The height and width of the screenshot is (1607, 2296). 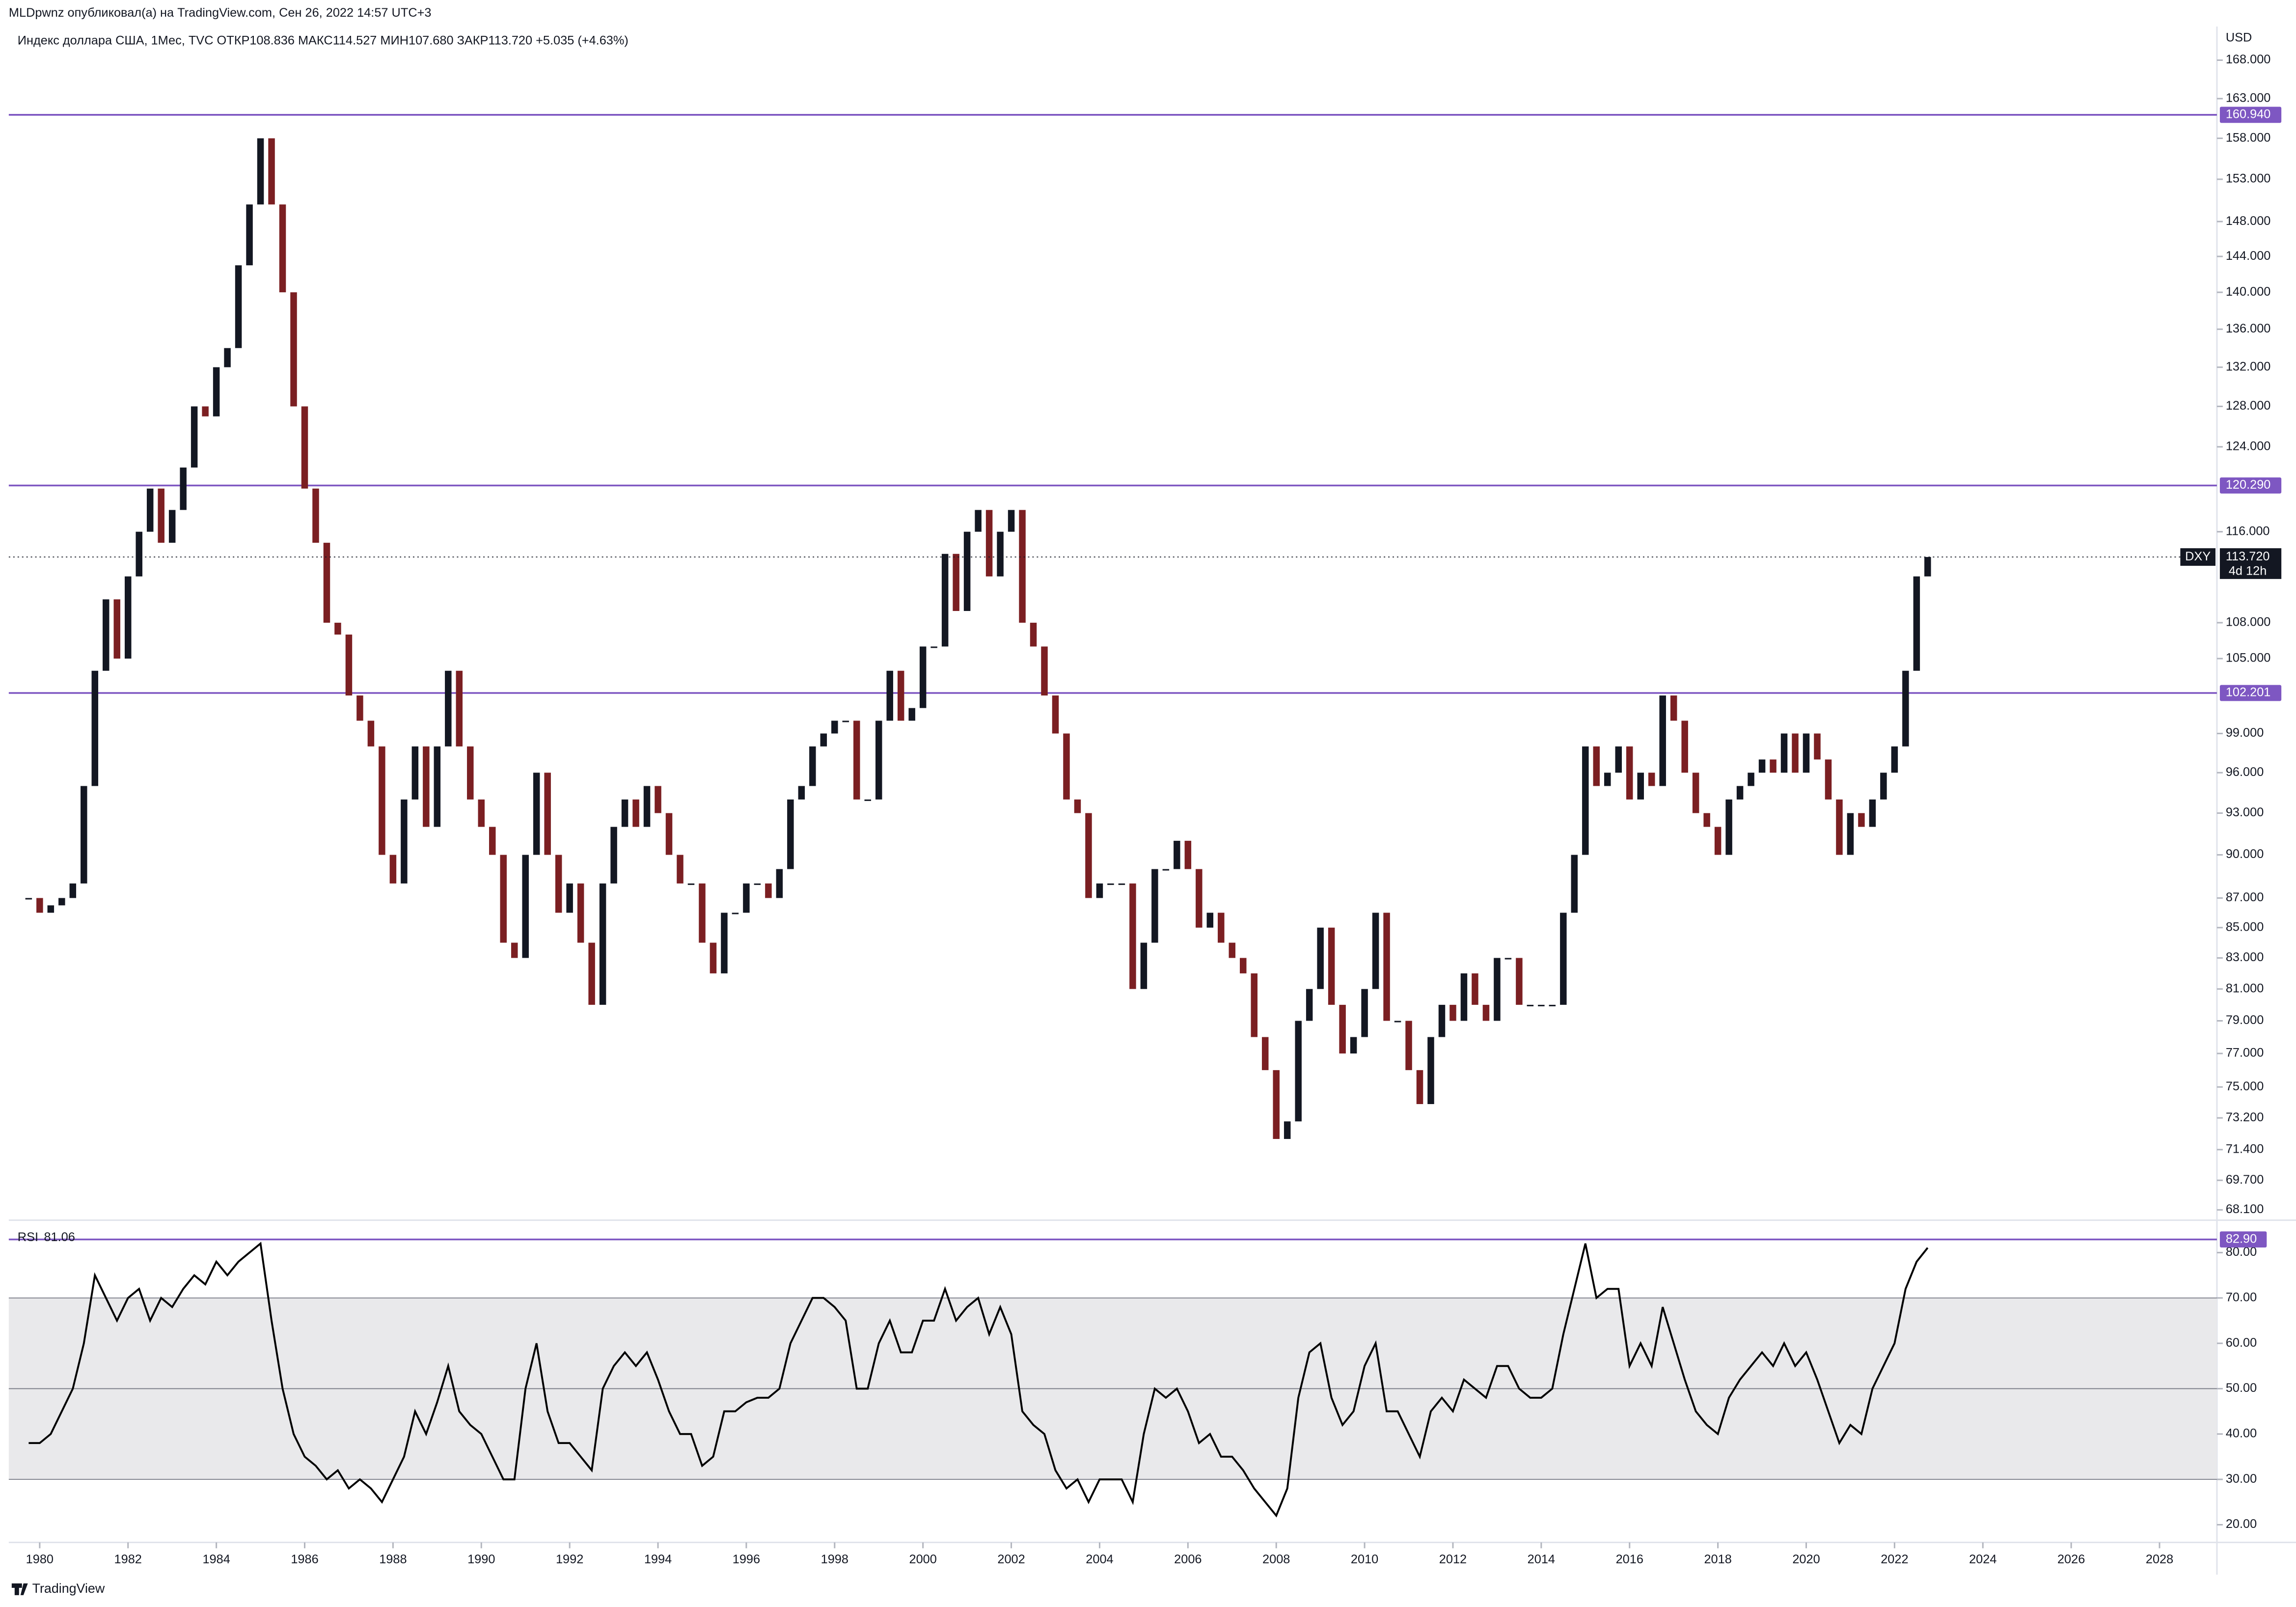 I want to click on y-tick-label: 83.000, so click(x=2245, y=957).